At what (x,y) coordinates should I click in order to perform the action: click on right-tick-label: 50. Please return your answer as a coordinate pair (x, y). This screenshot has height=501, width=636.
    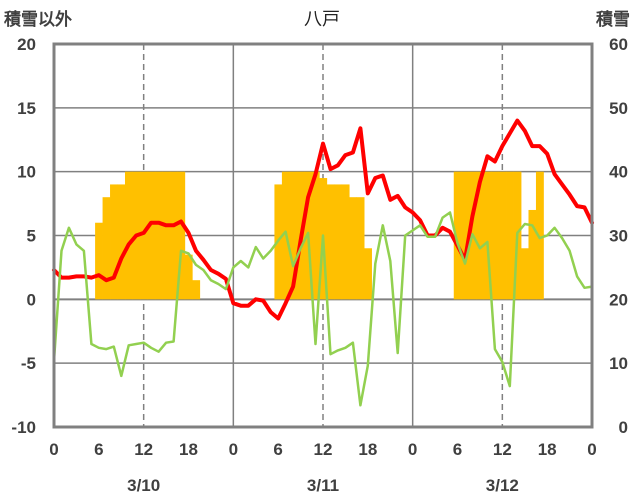
    Looking at the image, I should click on (618, 108).